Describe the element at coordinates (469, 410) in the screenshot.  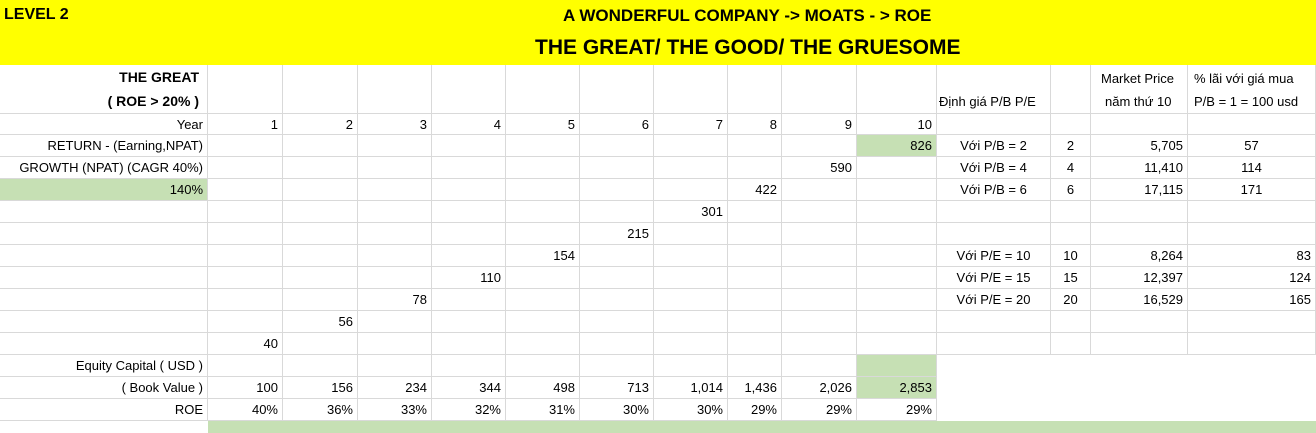
I see `roe-cell: 32%` at that location.